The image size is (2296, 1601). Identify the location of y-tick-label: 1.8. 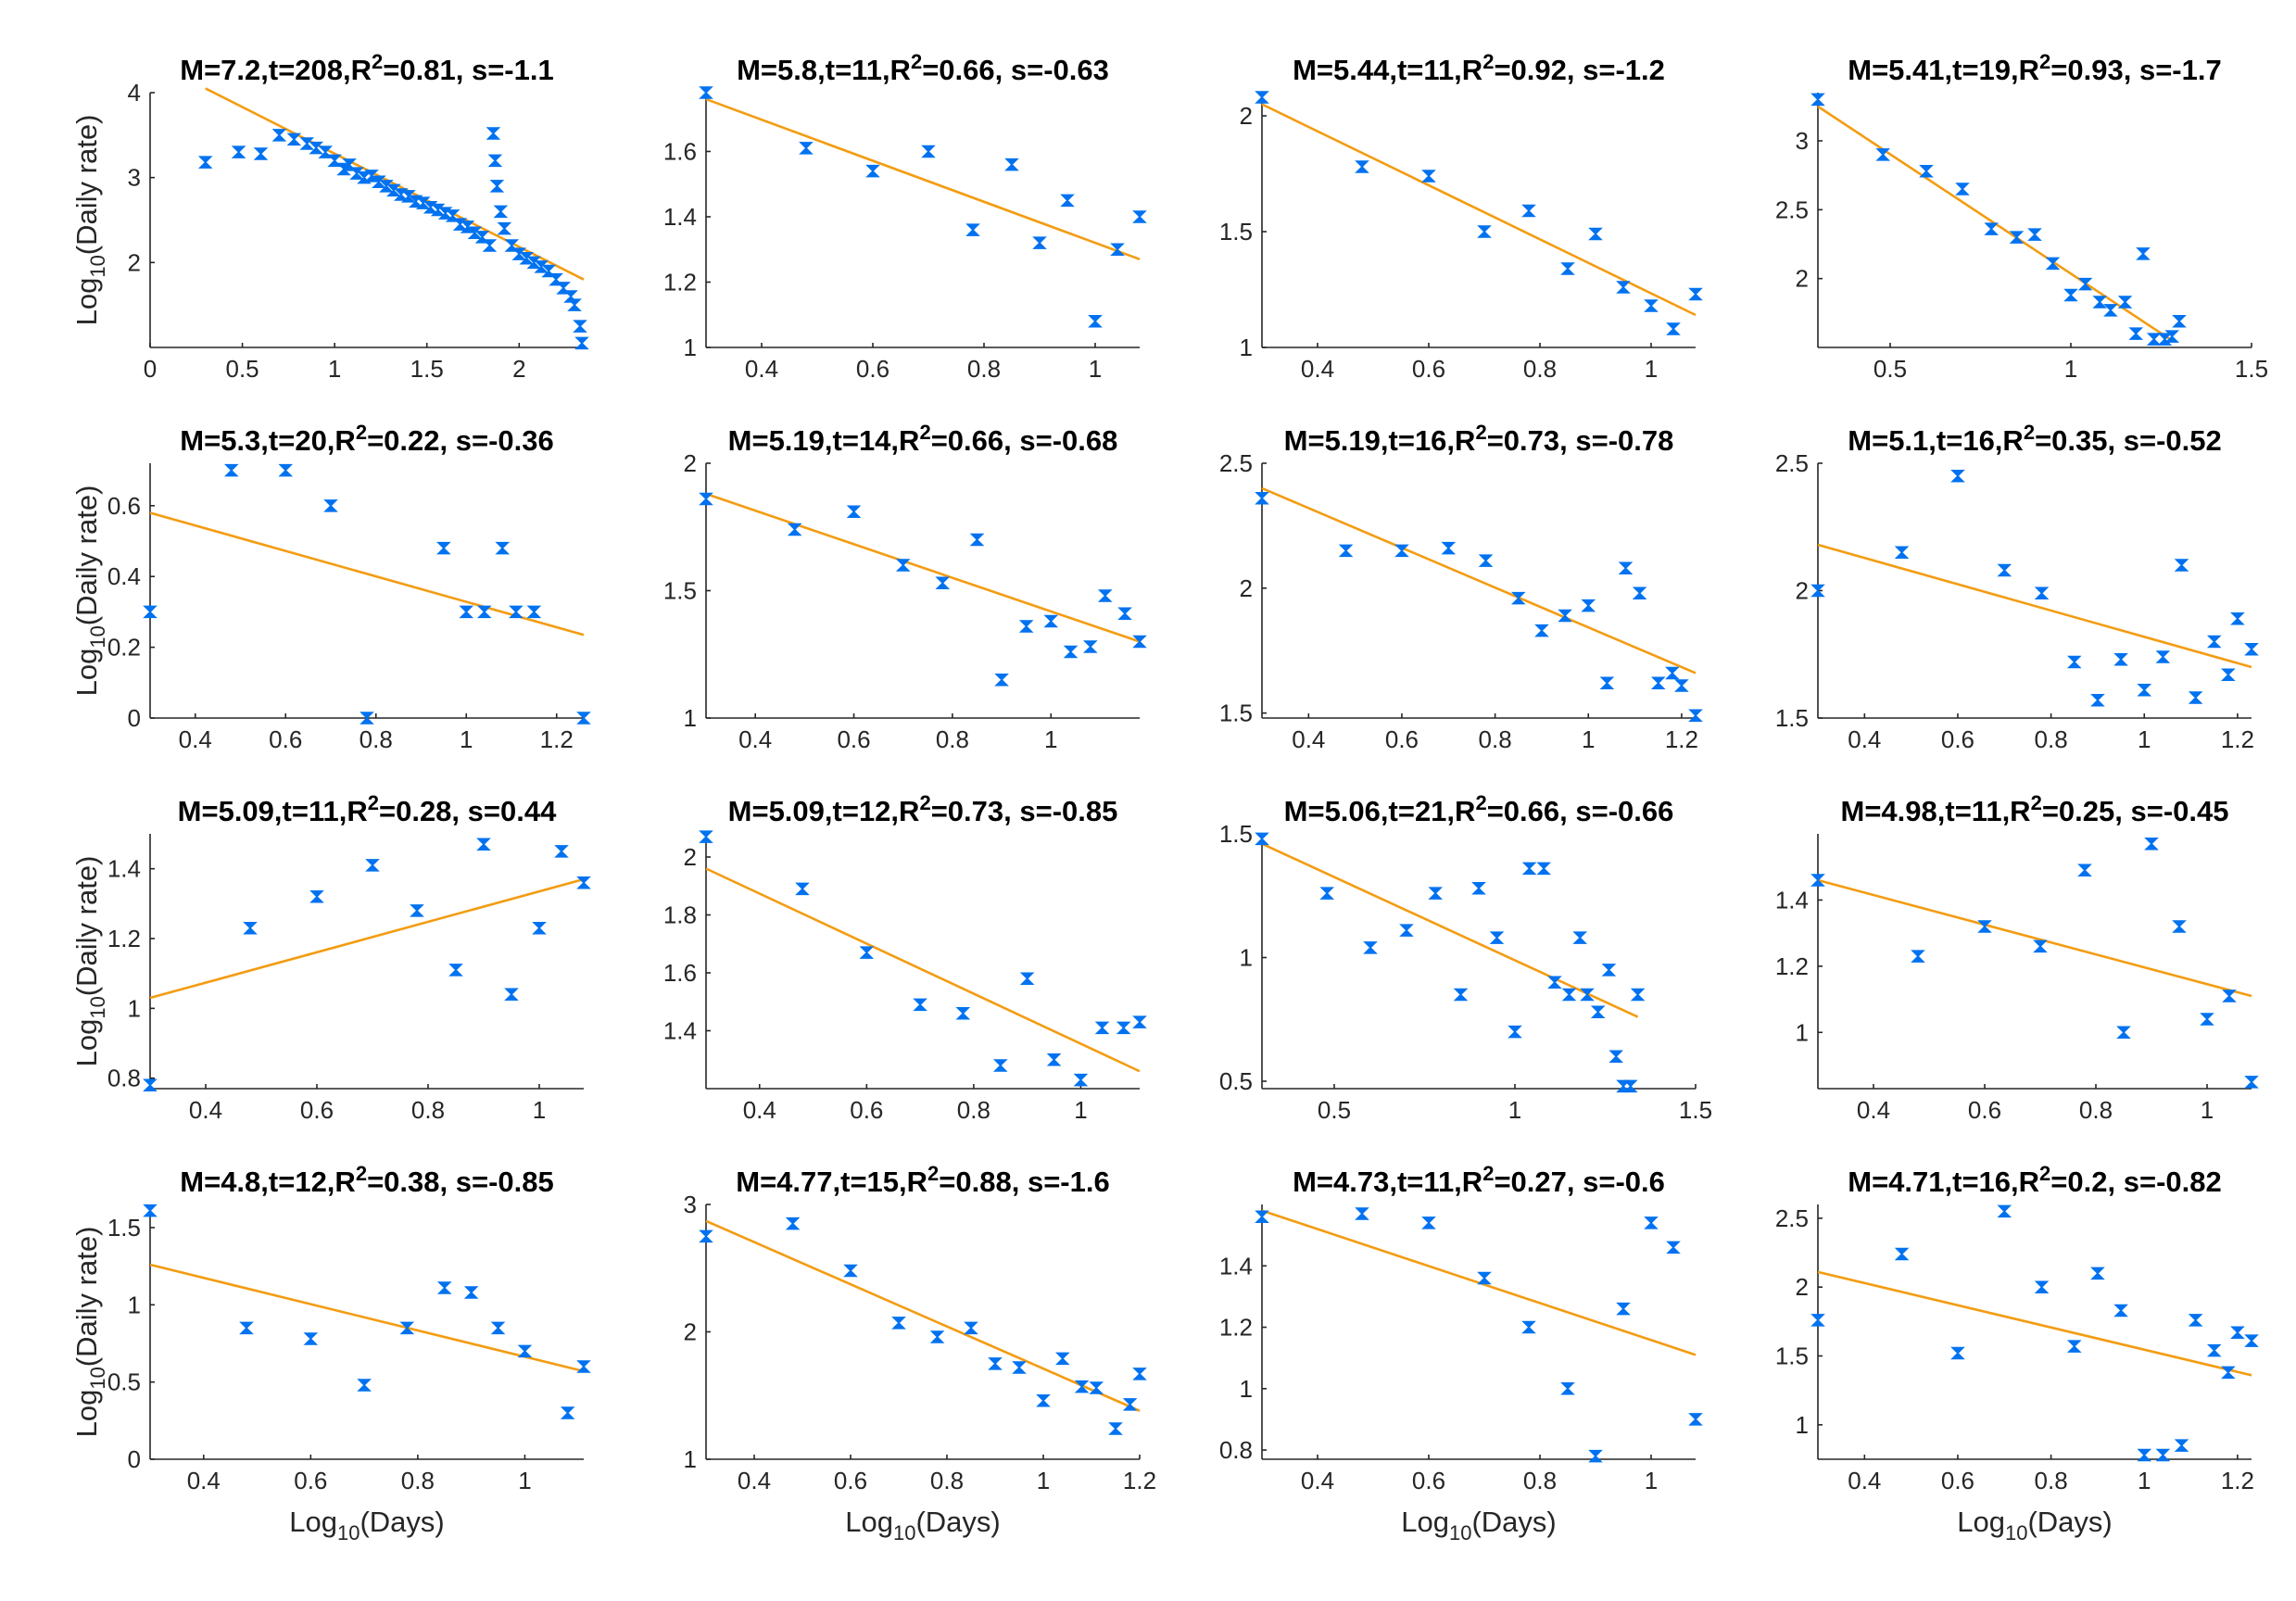
(680, 915).